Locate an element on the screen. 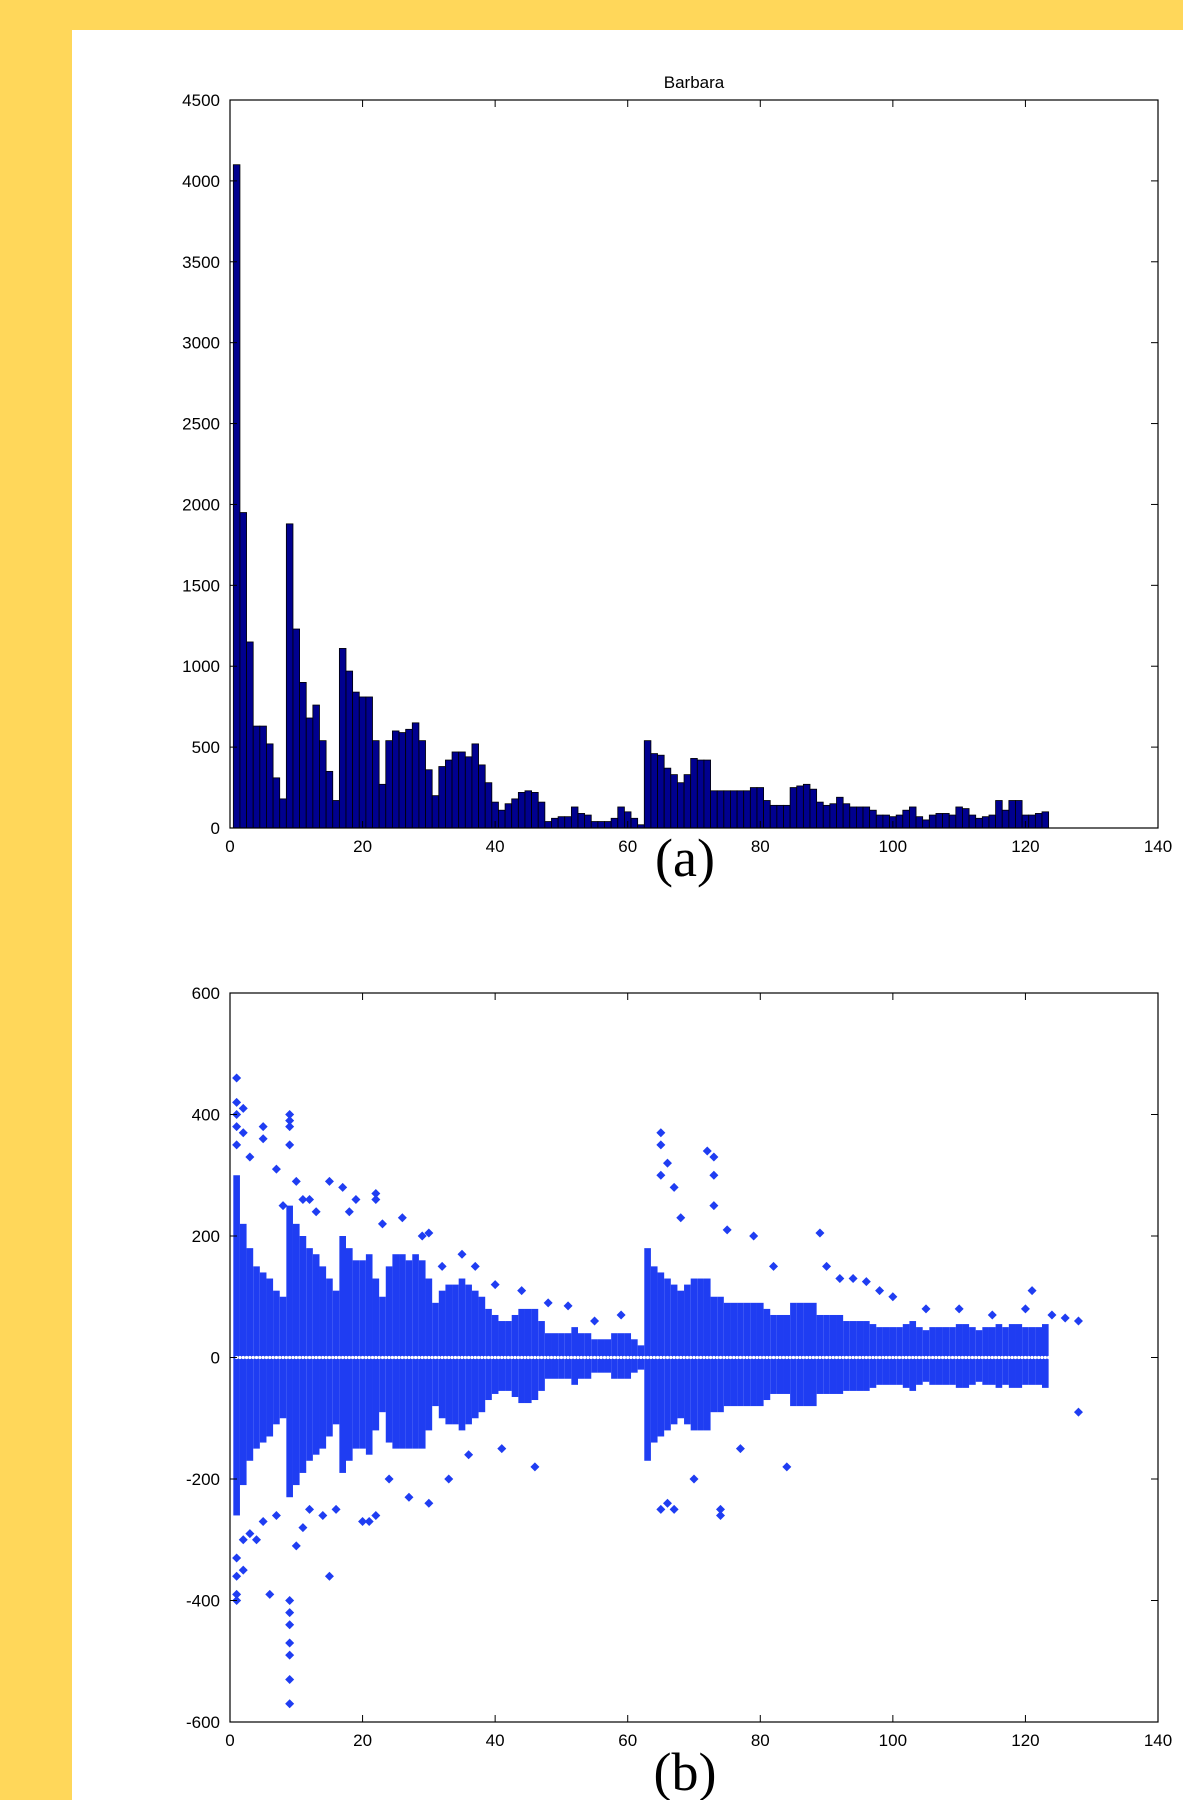  y-tick-label: 2000 is located at coordinates (201, 504).